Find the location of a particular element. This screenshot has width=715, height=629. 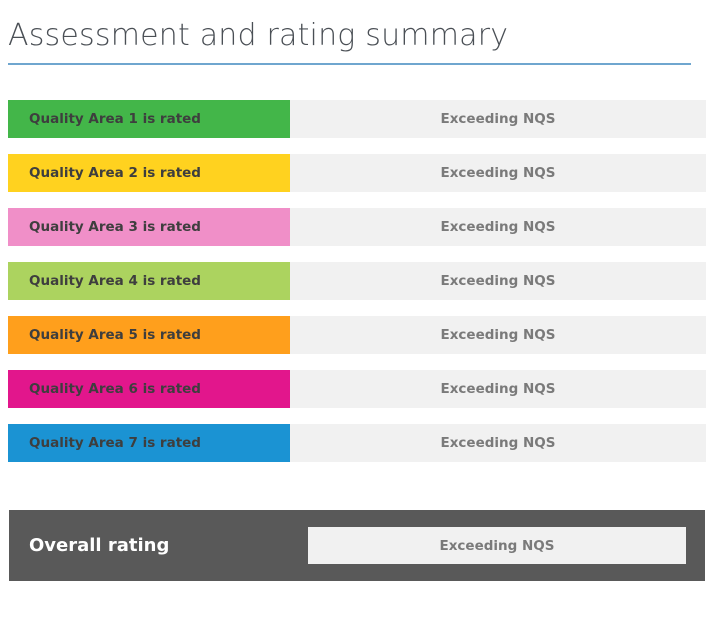

quality-area-label: Quality Area 3 is rated is located at coordinates (149, 227).